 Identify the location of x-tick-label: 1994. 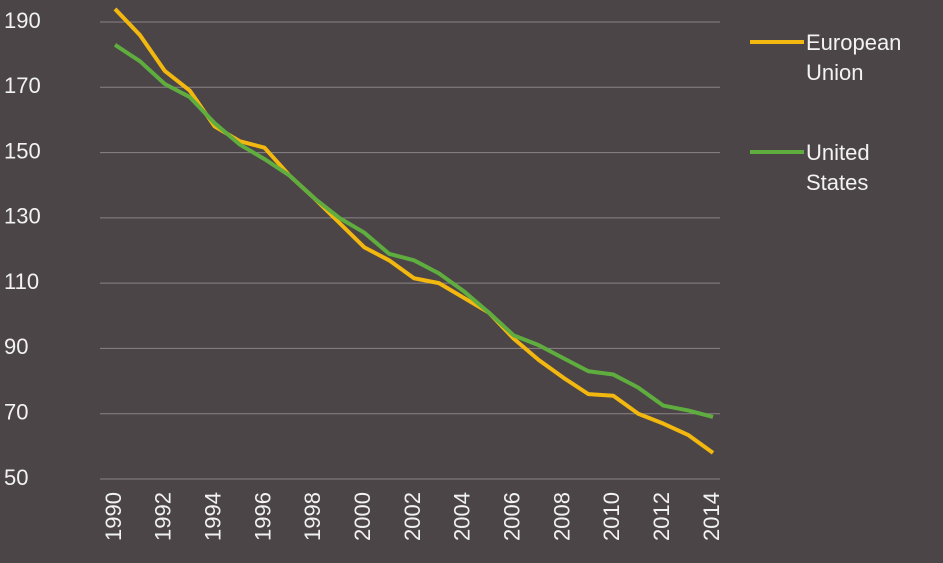
(212, 516).